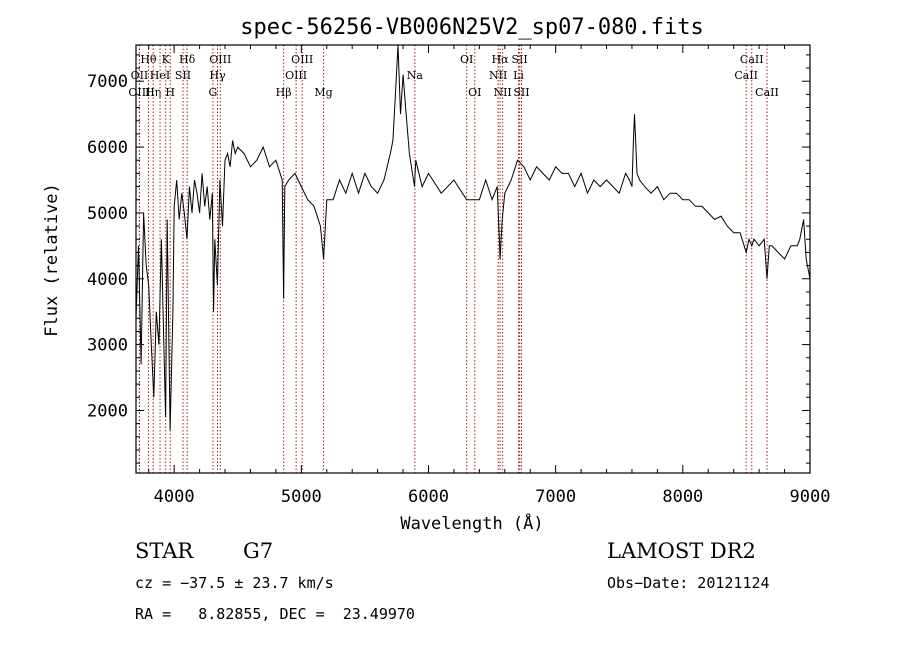 The height and width of the screenshot is (649, 900). Describe the element at coordinates (107, 148) in the screenshot. I see `y-tick-label: 6000` at that location.